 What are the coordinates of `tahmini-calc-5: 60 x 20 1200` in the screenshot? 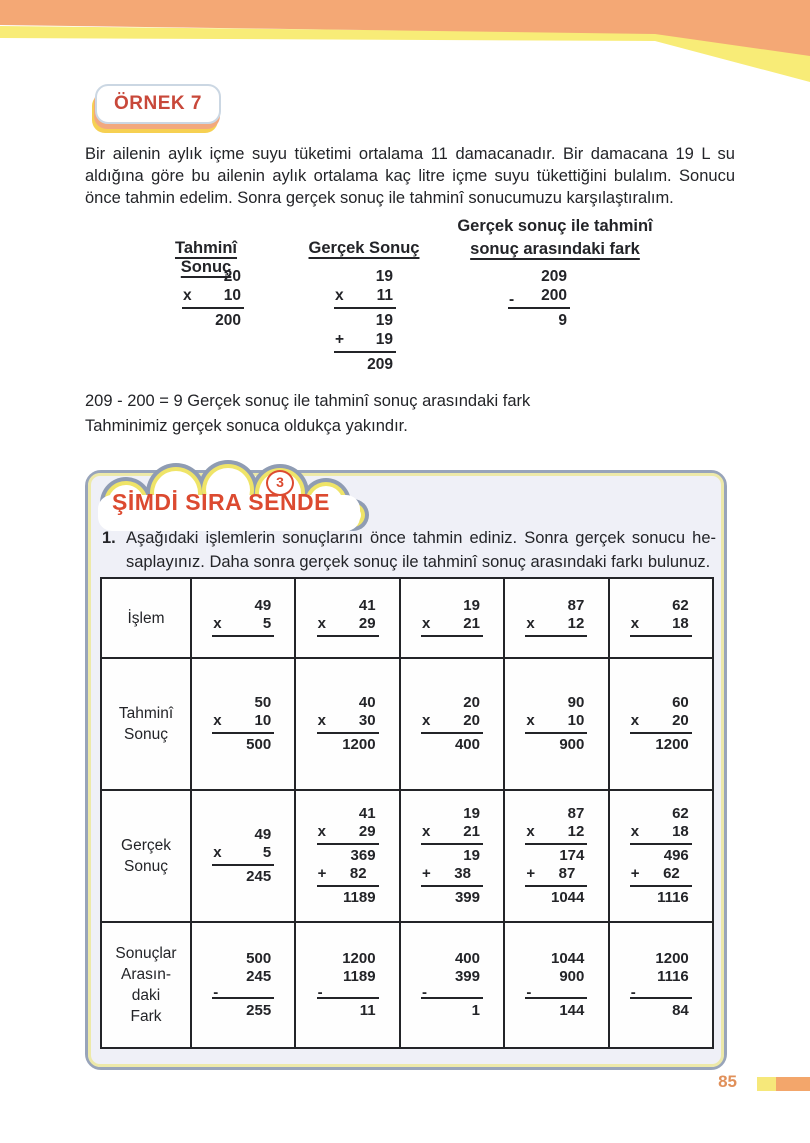 It's located at (660, 724).